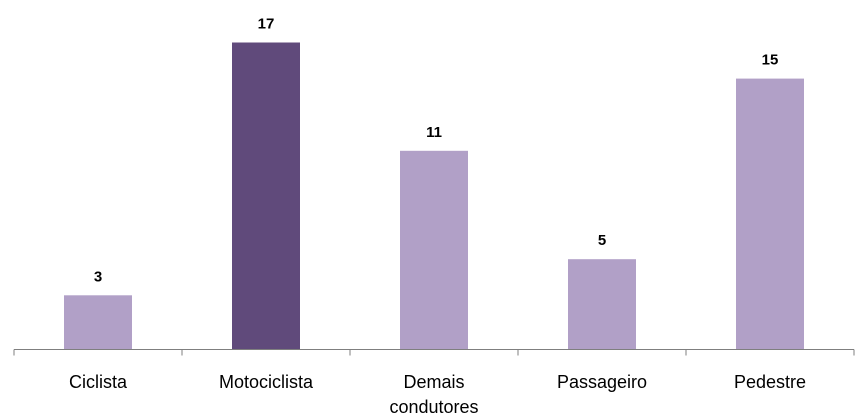  What do you see at coordinates (434, 352) in the screenshot?
I see `x-axis-ticks-group` at bounding box center [434, 352].